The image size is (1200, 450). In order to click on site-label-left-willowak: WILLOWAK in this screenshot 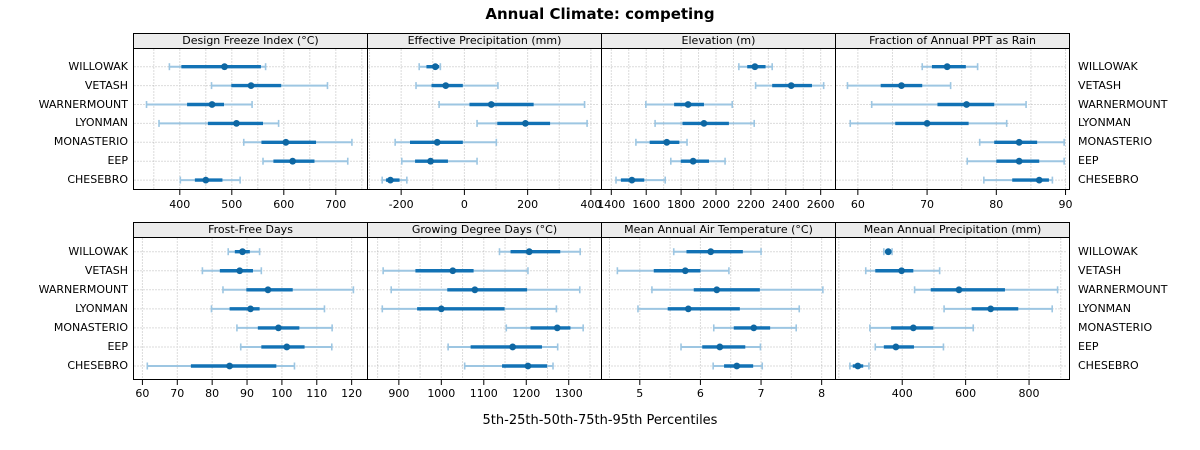, I will do `click(98, 66)`.